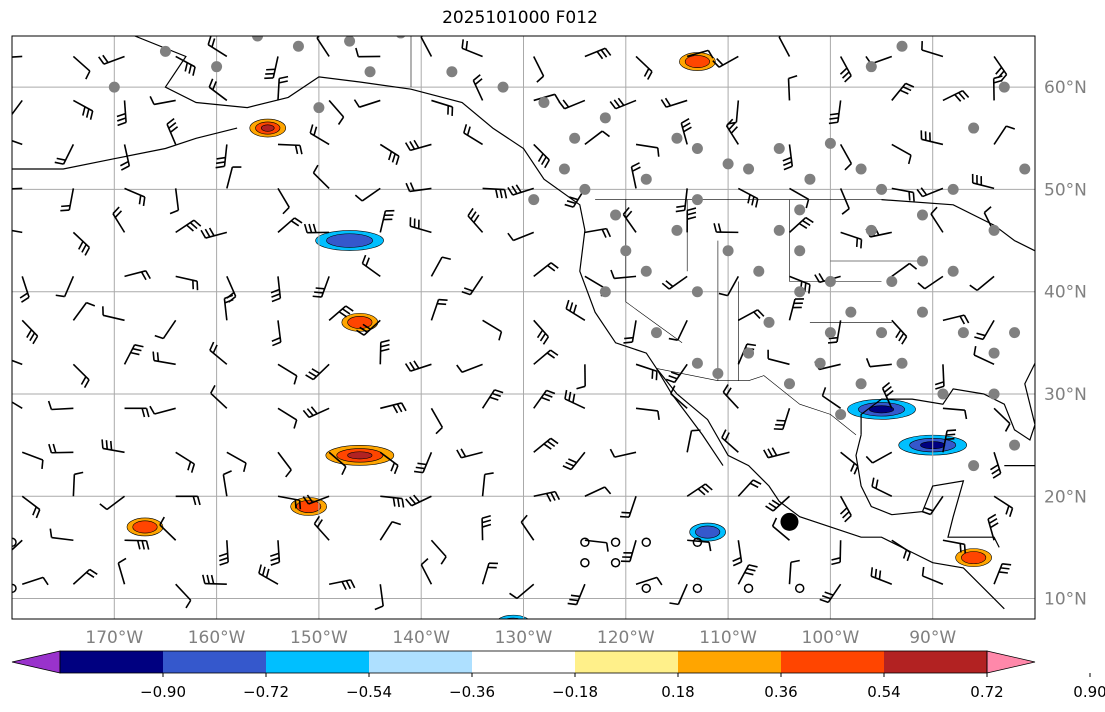 Image resolution: width=1105 pixels, height=712 pixels. I want to click on longitude-tick-label: 170°W, so click(114, 638).